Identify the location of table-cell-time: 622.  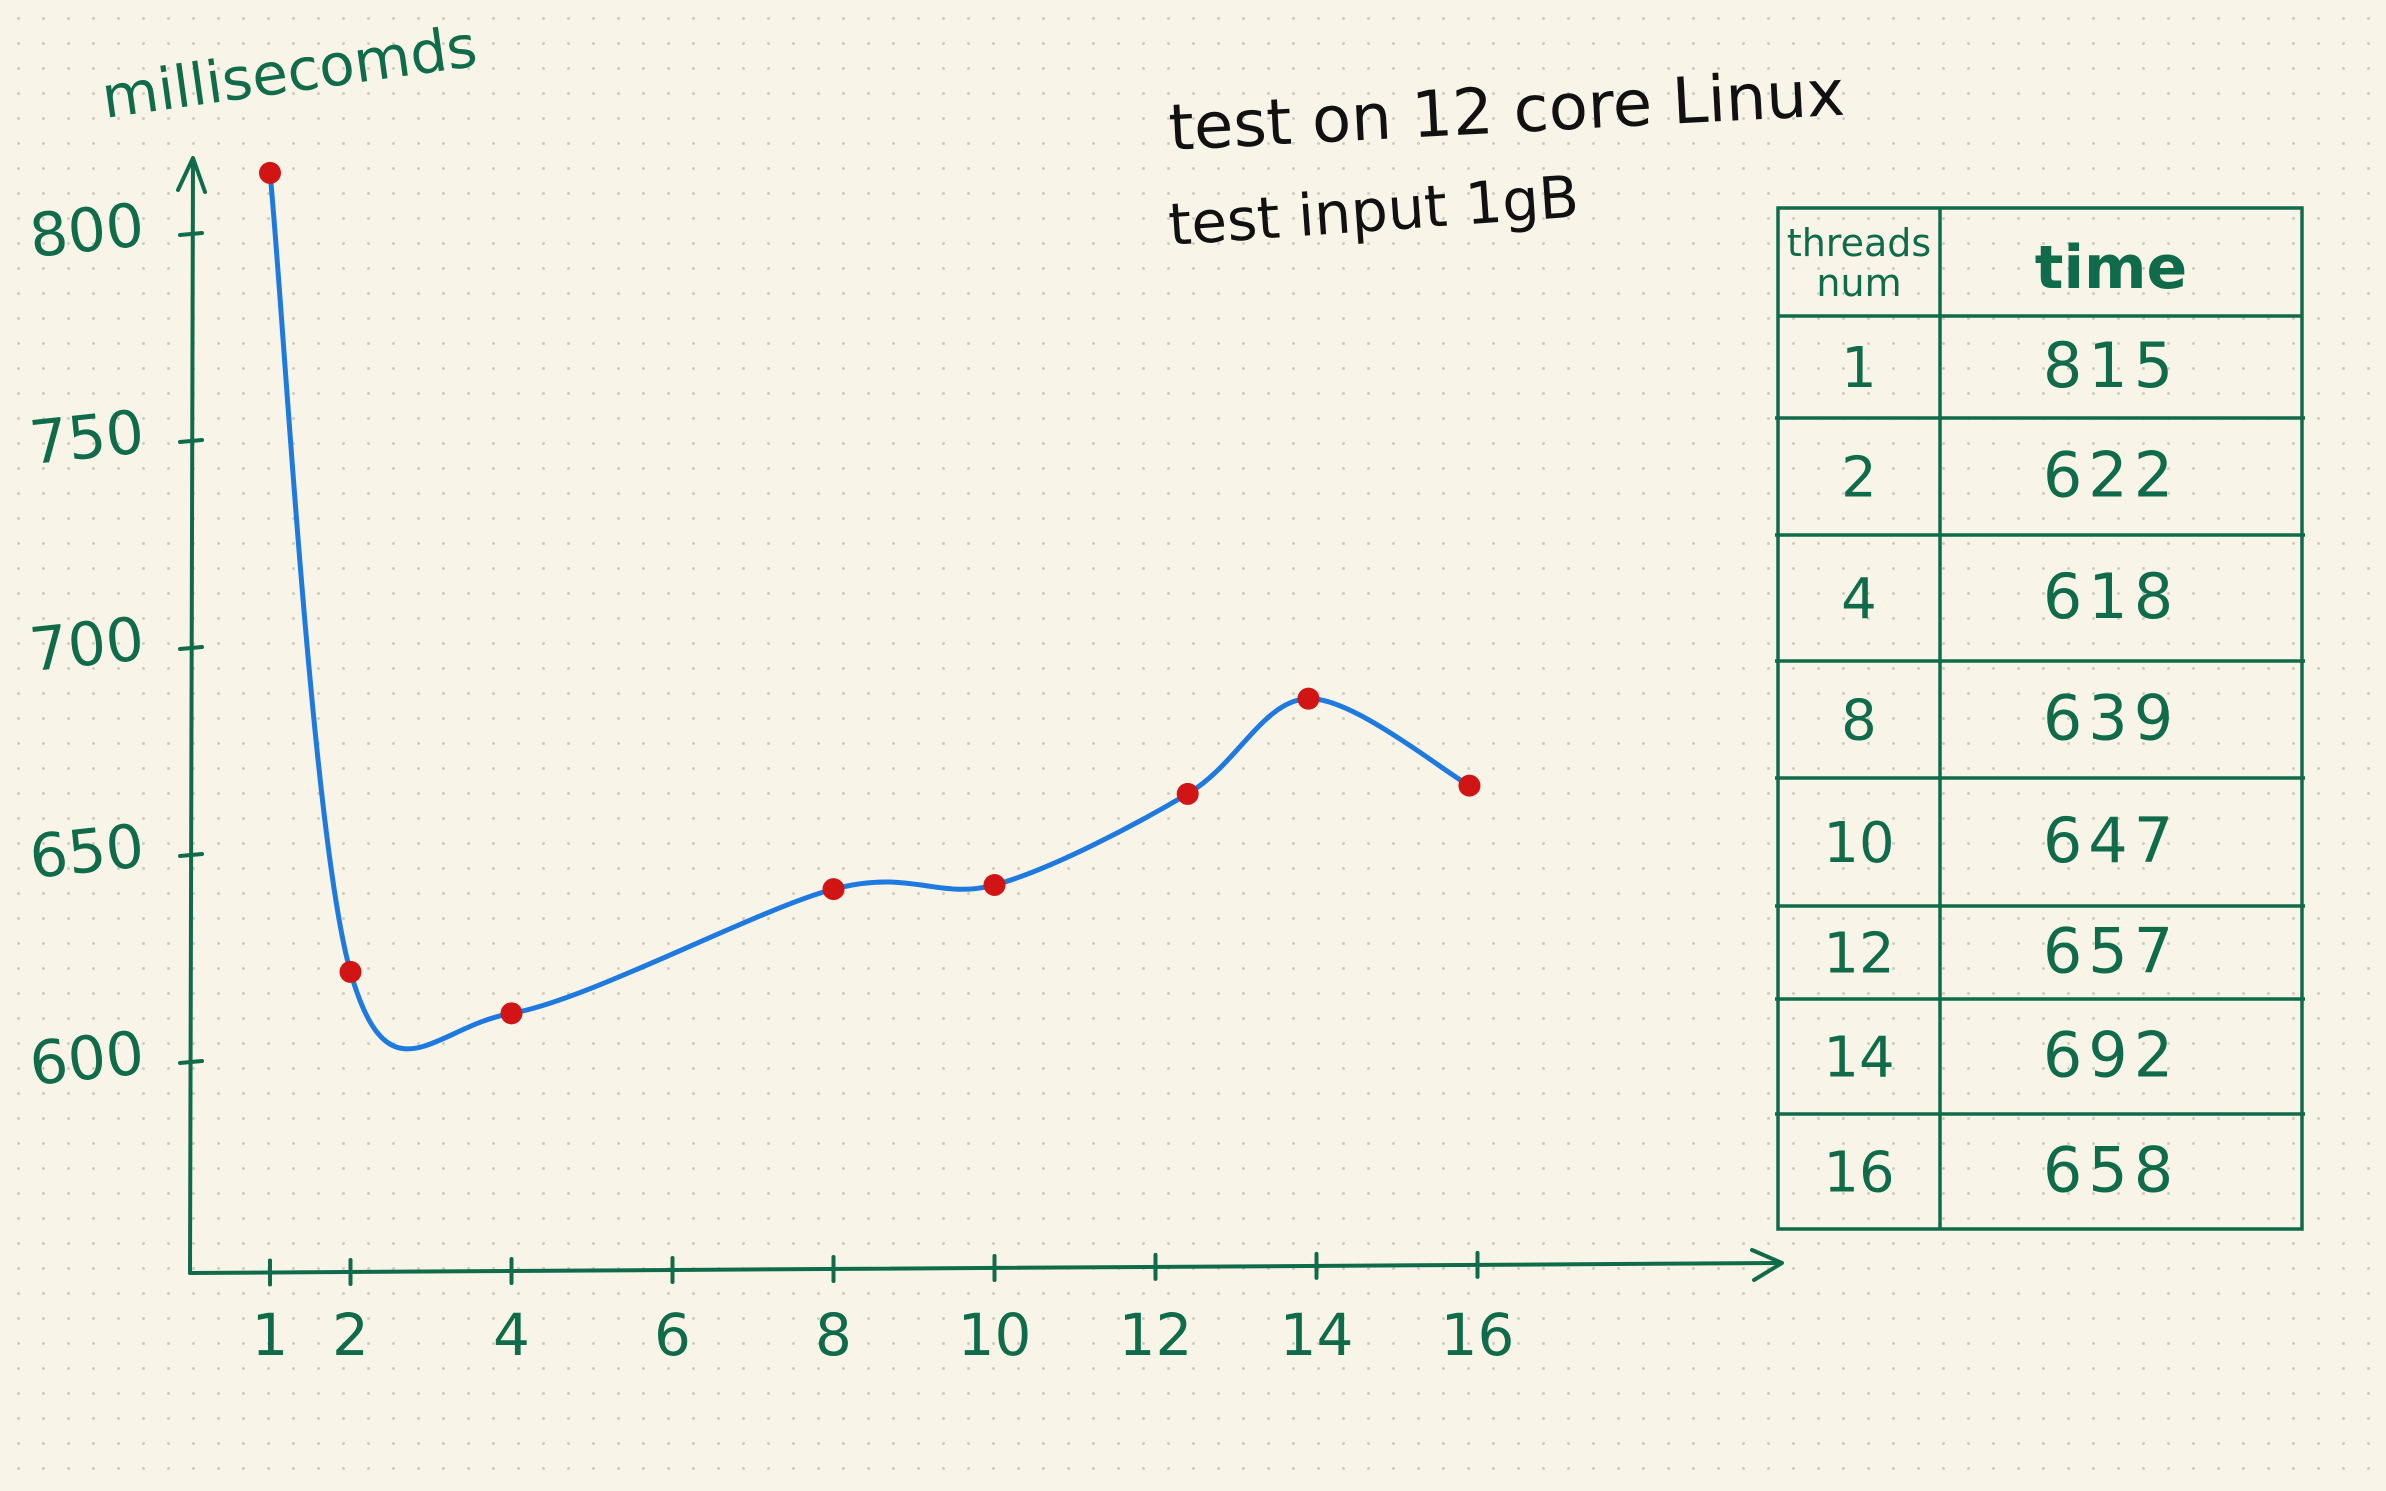
(2111, 475).